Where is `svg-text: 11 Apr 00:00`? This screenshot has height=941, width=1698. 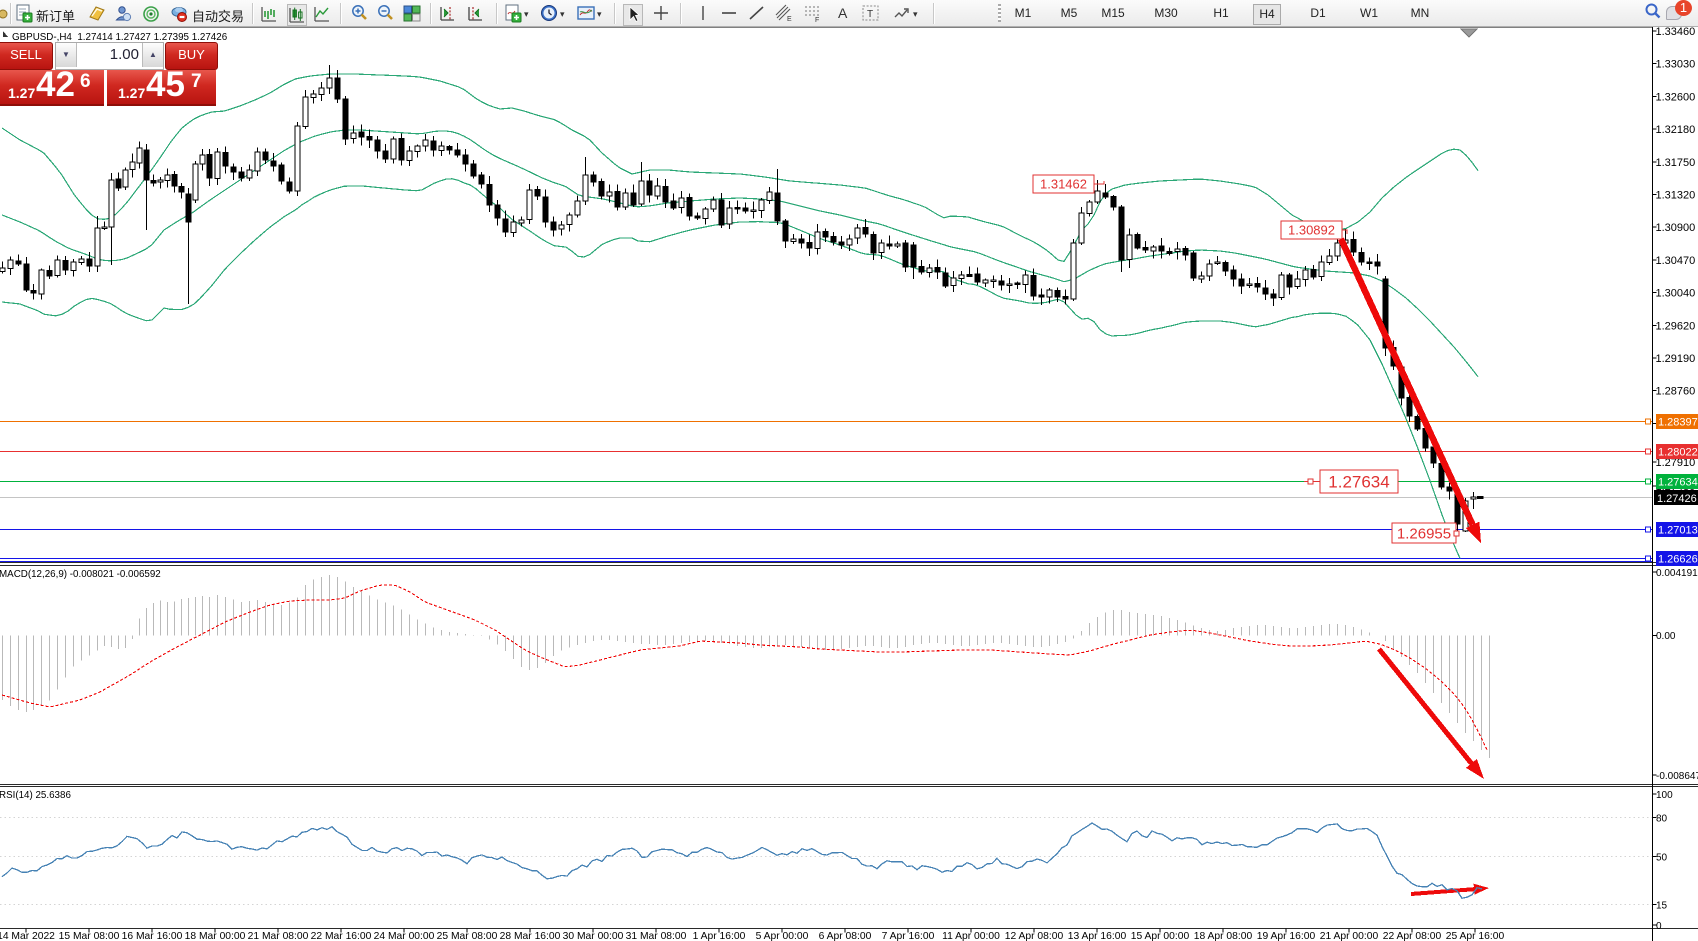 svg-text: 11 Apr 00:00 is located at coordinates (971, 936).